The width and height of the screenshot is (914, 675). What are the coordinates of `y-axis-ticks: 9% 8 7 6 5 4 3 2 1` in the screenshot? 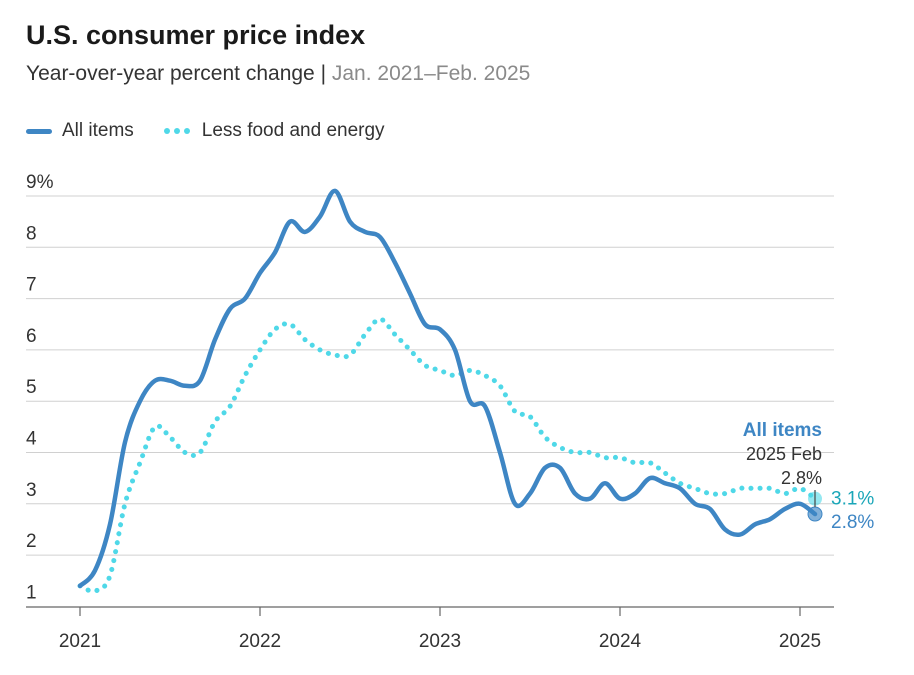 It's located at (40, 387).